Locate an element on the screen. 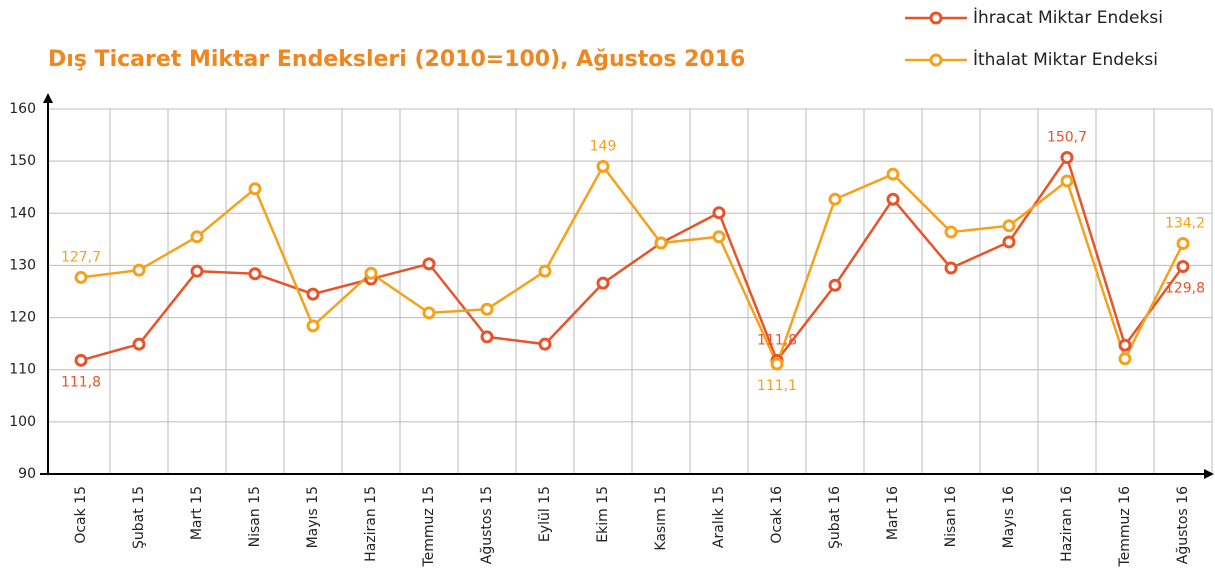 The height and width of the screenshot is (568, 1215). y-tick-label: 90 is located at coordinates (27, 474).